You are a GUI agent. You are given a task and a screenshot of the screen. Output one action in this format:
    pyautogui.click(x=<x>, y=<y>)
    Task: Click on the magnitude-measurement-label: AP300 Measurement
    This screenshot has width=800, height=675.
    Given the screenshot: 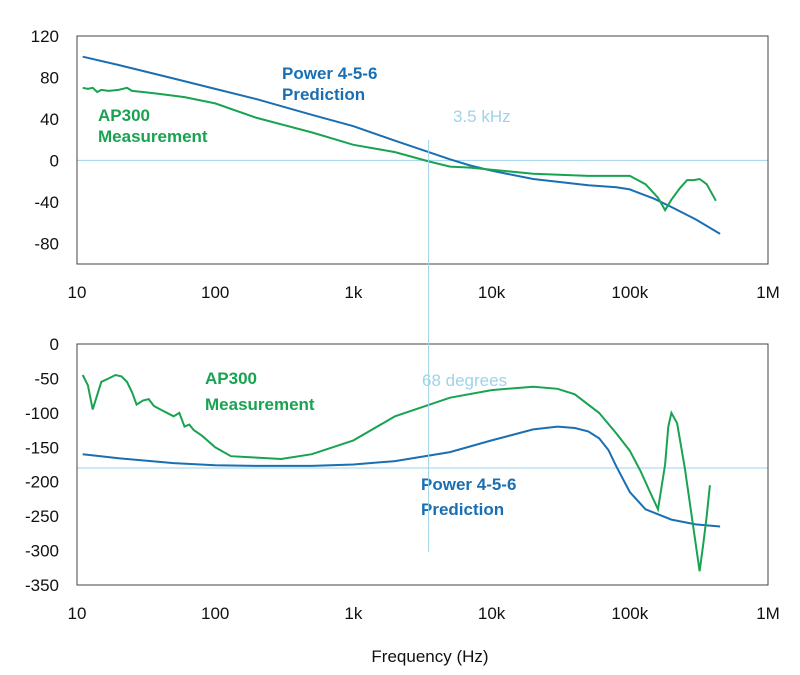 What is the action you would take?
    pyautogui.click(x=153, y=126)
    